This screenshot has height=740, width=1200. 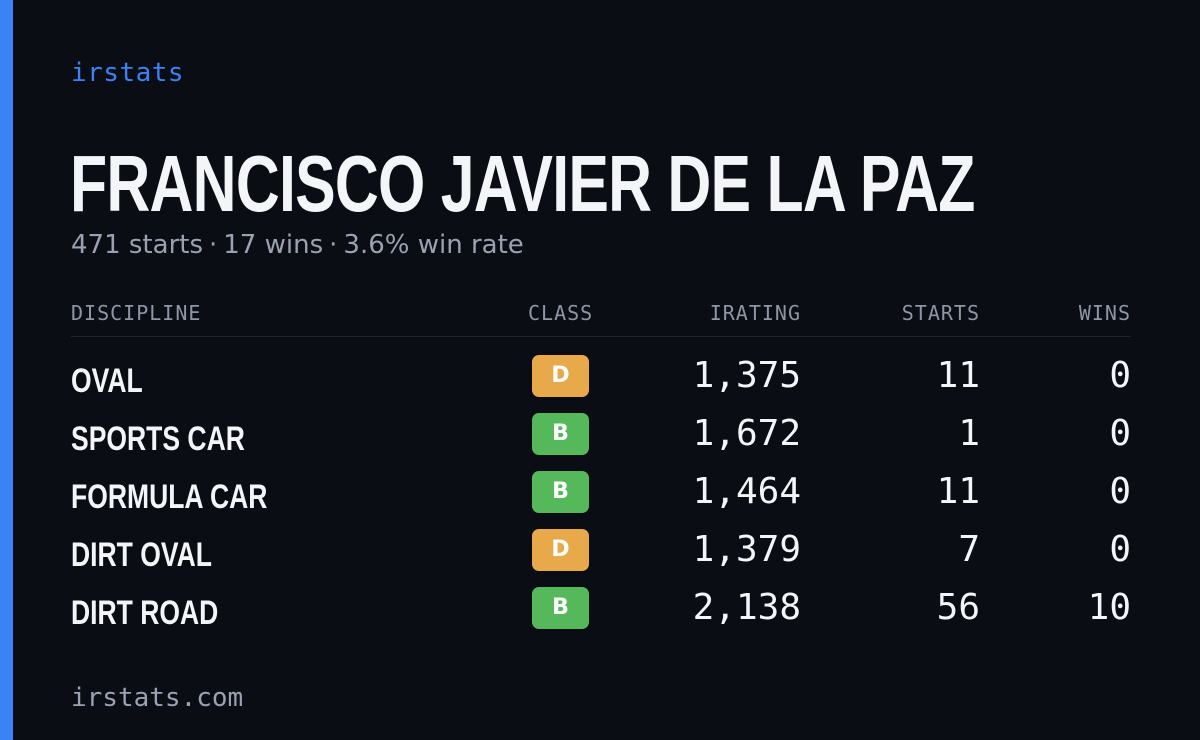 I want to click on accent-bar, so click(x=6, y=370).